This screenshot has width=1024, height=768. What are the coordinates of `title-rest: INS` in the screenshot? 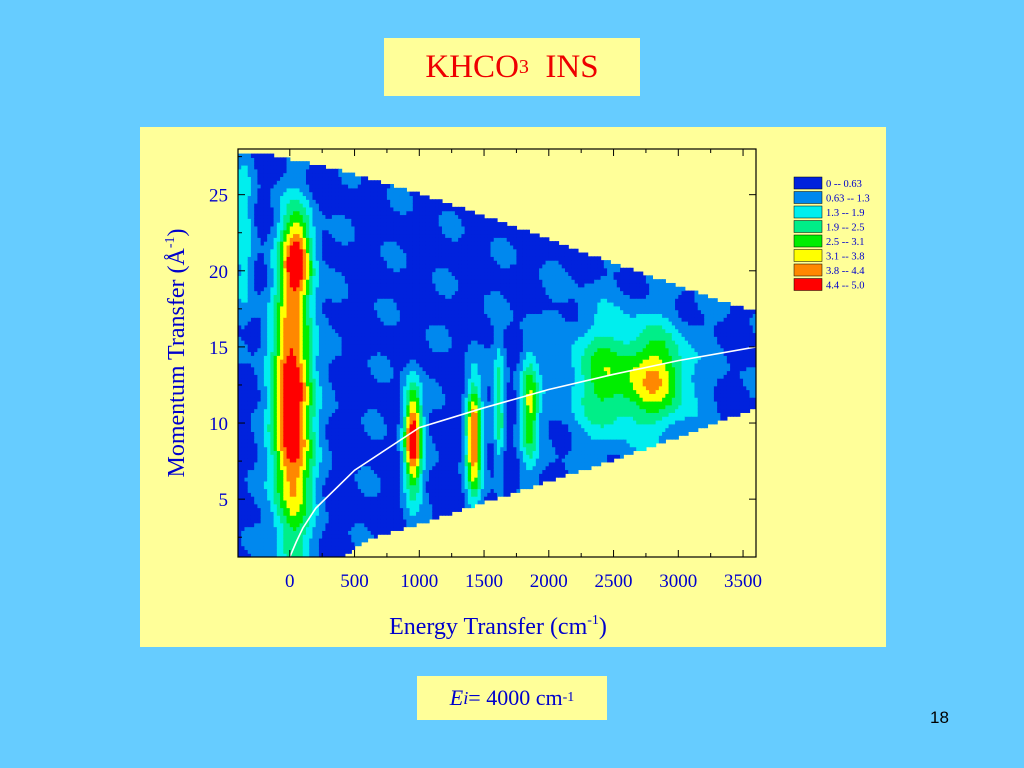 It's located at (571, 67).